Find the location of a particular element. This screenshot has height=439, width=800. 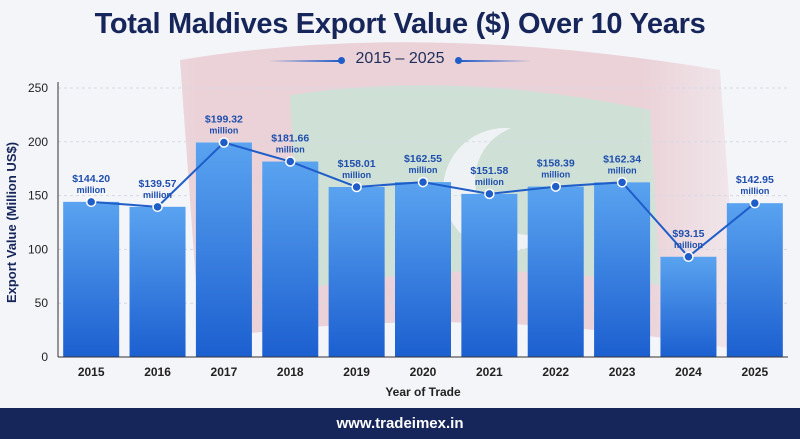

subtitle-dot-right is located at coordinates (458, 60).